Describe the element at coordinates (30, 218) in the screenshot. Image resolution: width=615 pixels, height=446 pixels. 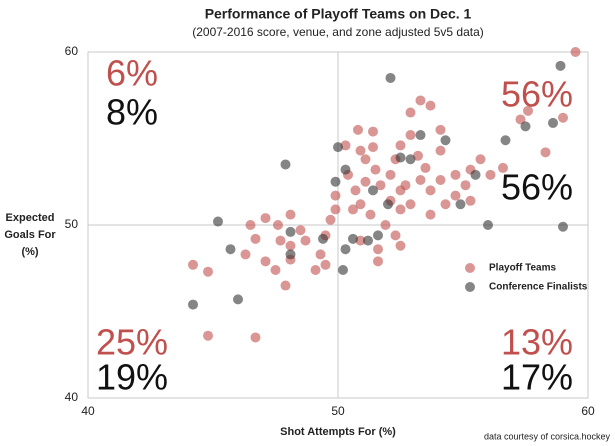
I see `y-axis-label: Expected` at that location.